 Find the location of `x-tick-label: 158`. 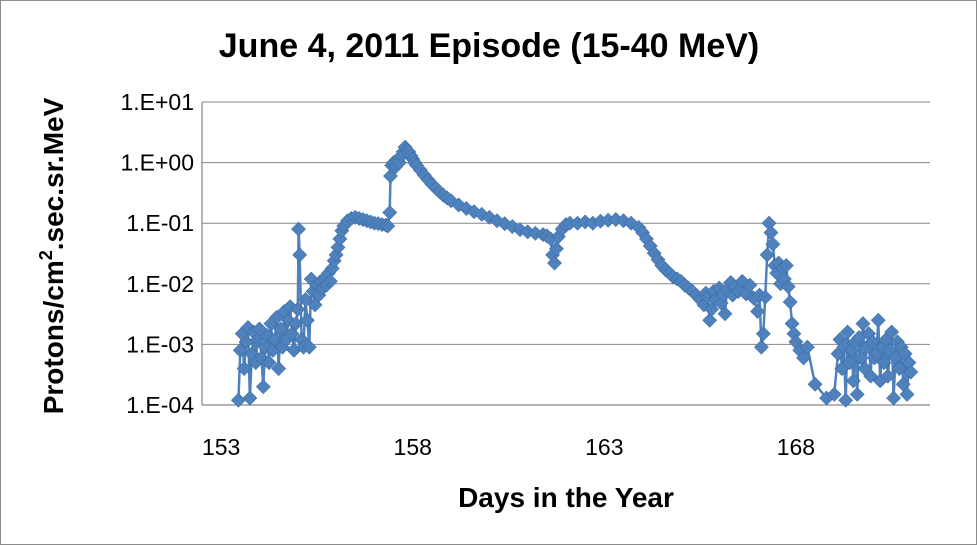

x-tick-label: 158 is located at coordinates (413, 447).